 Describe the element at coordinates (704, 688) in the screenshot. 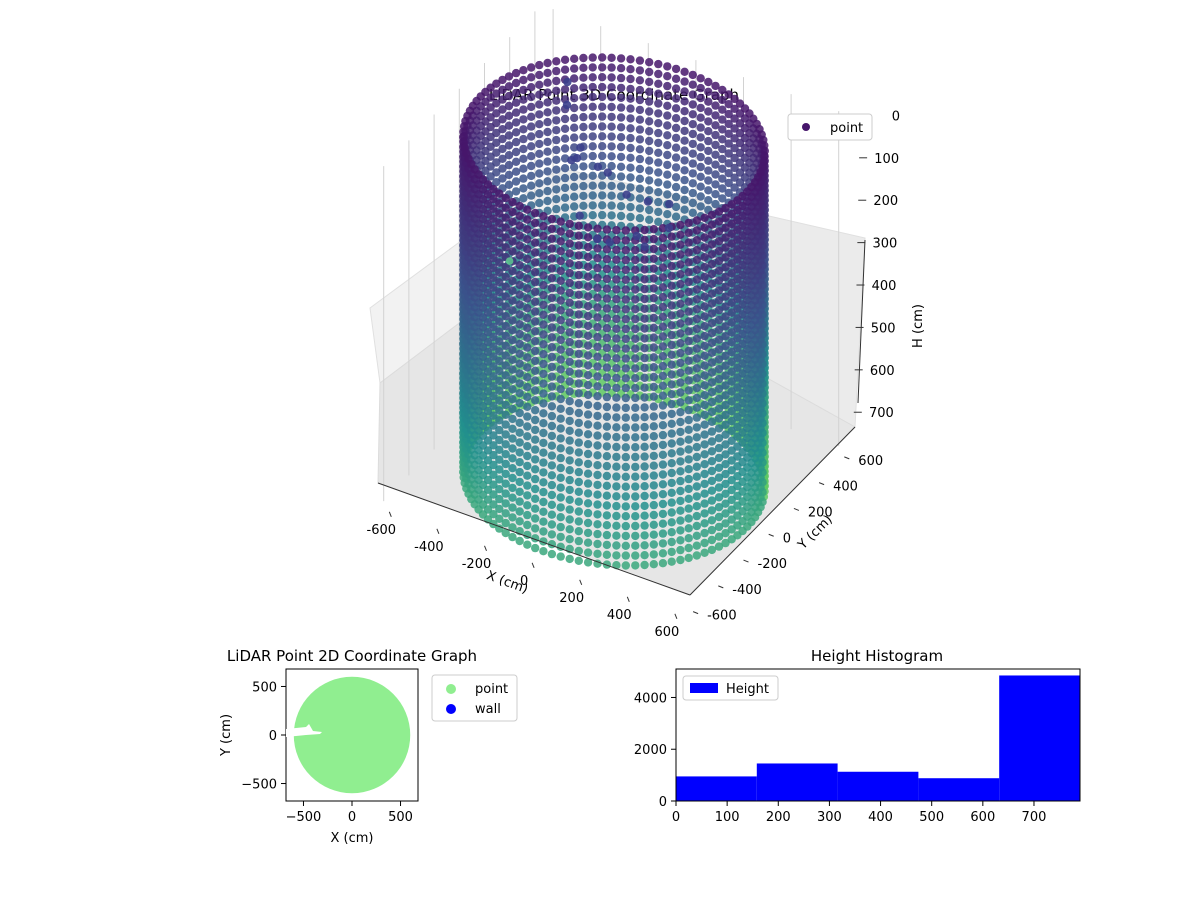

I see `legend-hist-marker` at that location.